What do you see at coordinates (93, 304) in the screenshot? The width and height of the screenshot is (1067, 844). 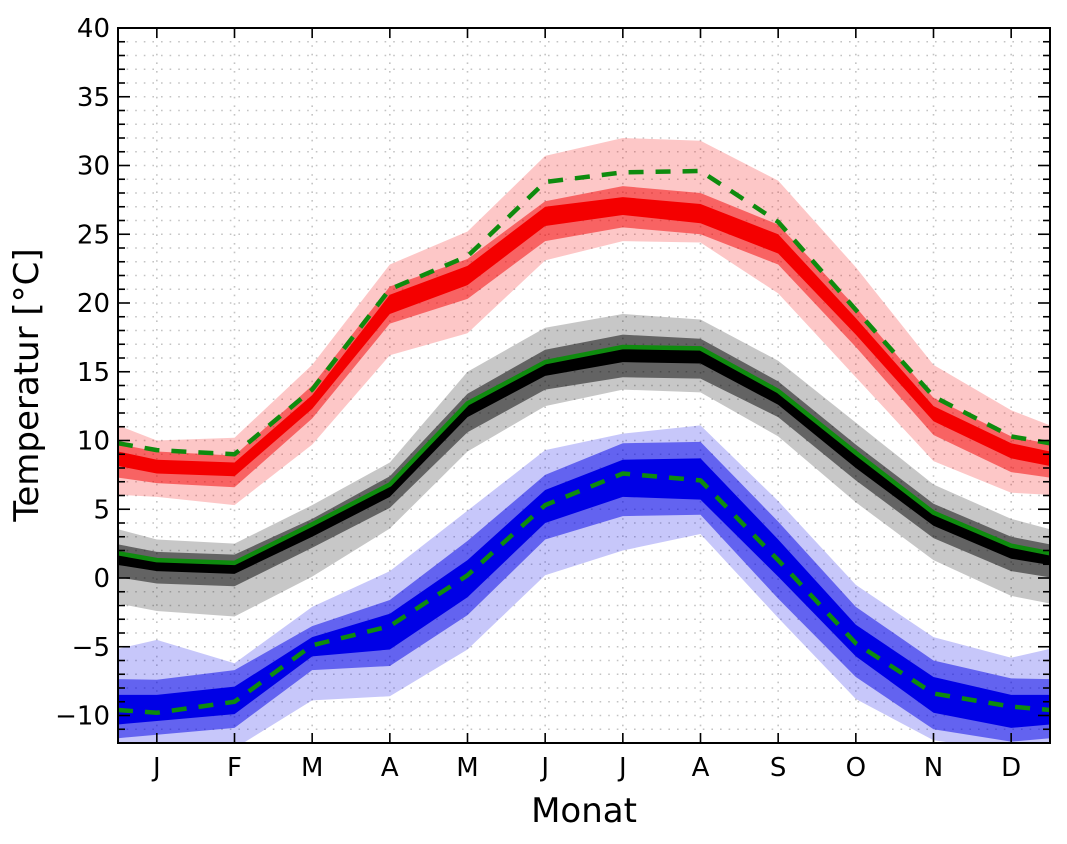 I see `y-tick-label: 20` at bounding box center [93, 304].